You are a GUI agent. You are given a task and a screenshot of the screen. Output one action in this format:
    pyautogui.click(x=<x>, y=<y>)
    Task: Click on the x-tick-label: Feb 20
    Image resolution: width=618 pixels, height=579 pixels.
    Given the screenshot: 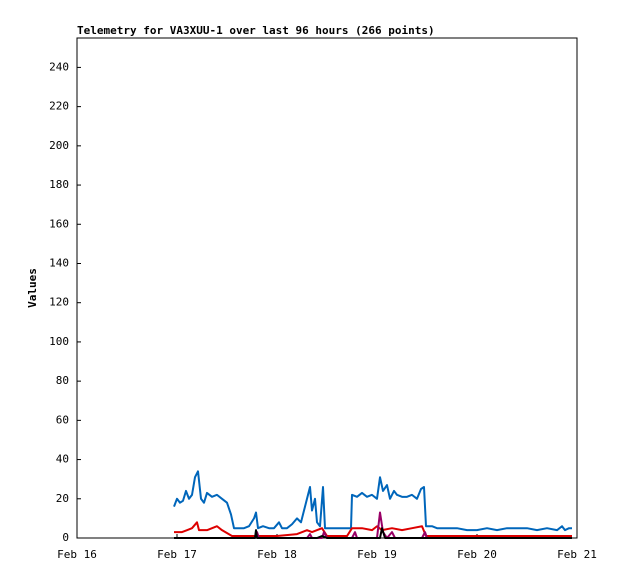 What is the action you would take?
    pyautogui.click(x=477, y=554)
    